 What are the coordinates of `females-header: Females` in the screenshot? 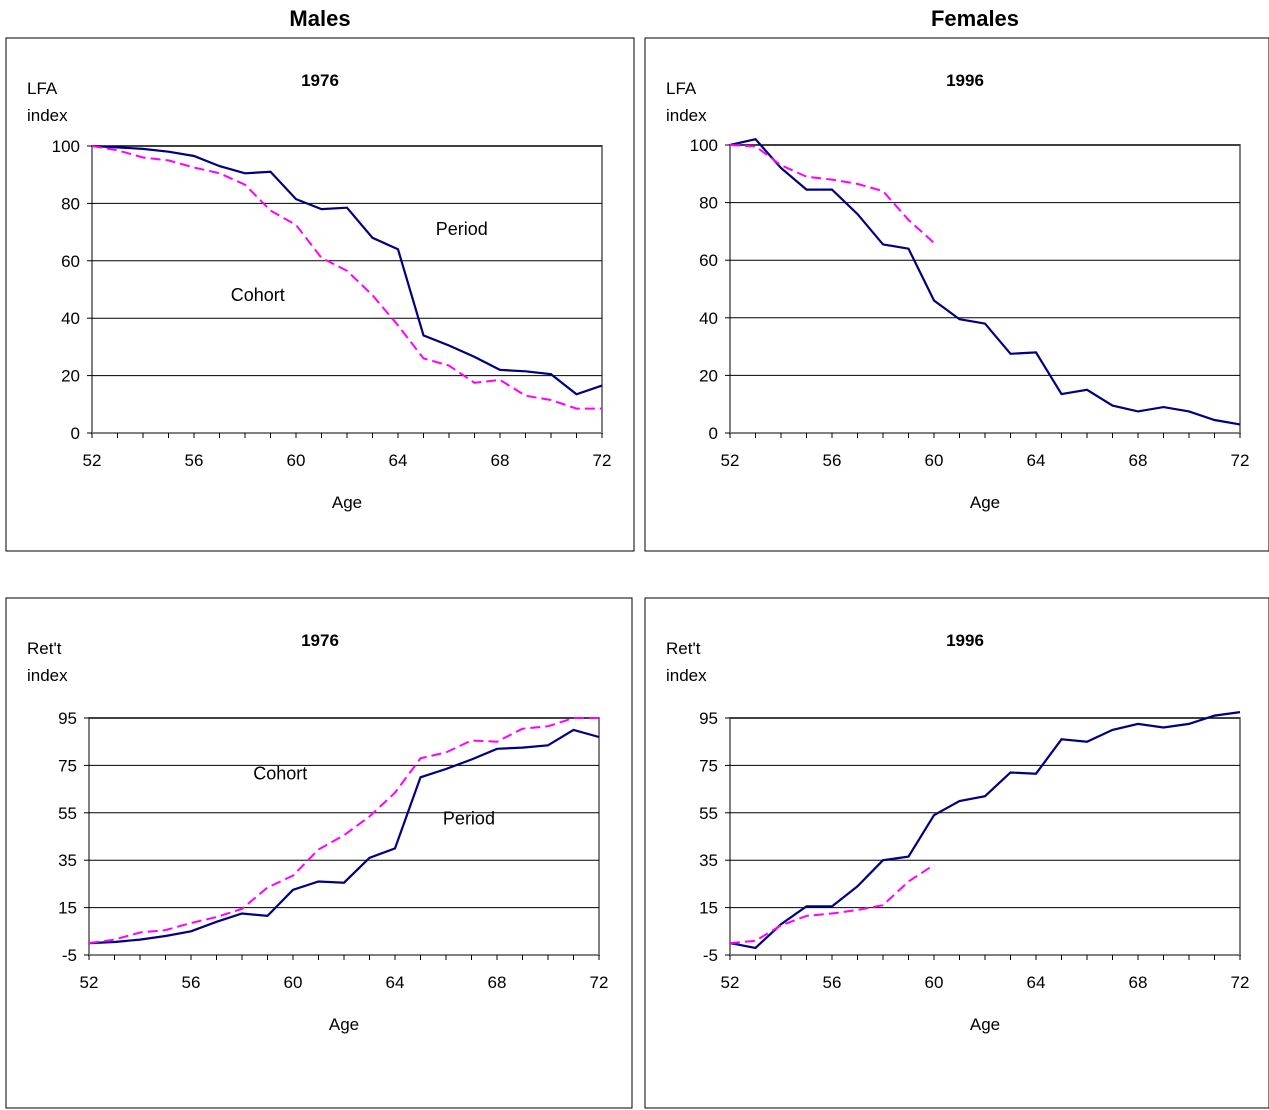 It's located at (975, 18).